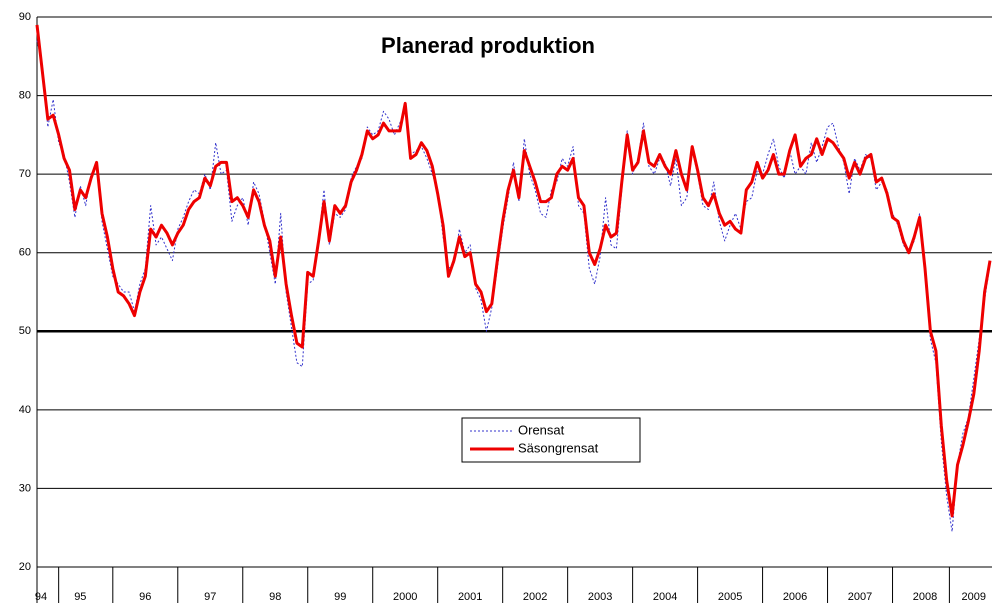  Describe the element at coordinates (25, 253) in the screenshot. I see `y-tick-label: 60` at that location.